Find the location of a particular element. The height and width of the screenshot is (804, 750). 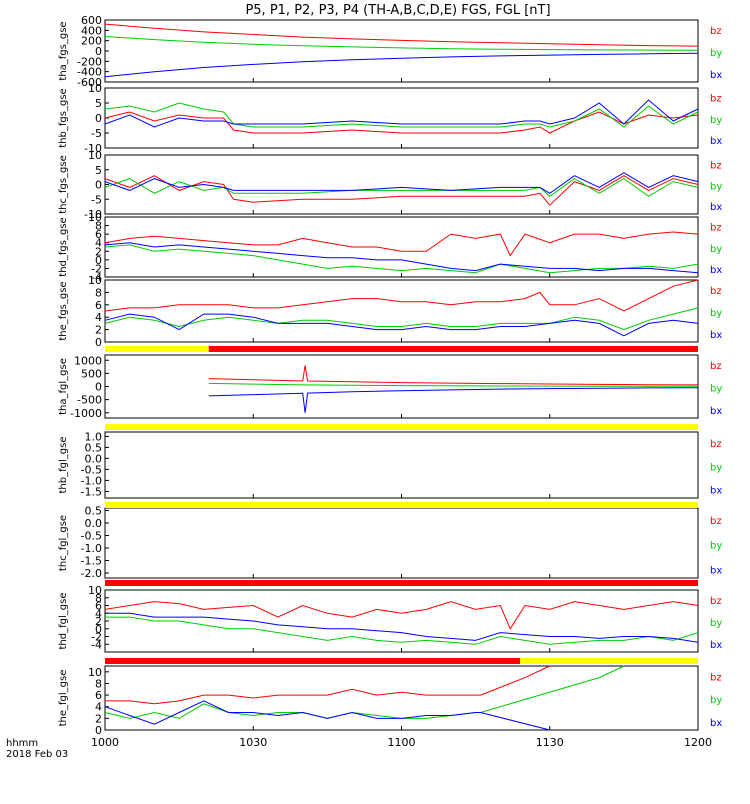

y-tick-label: 400 is located at coordinates (91, 30).